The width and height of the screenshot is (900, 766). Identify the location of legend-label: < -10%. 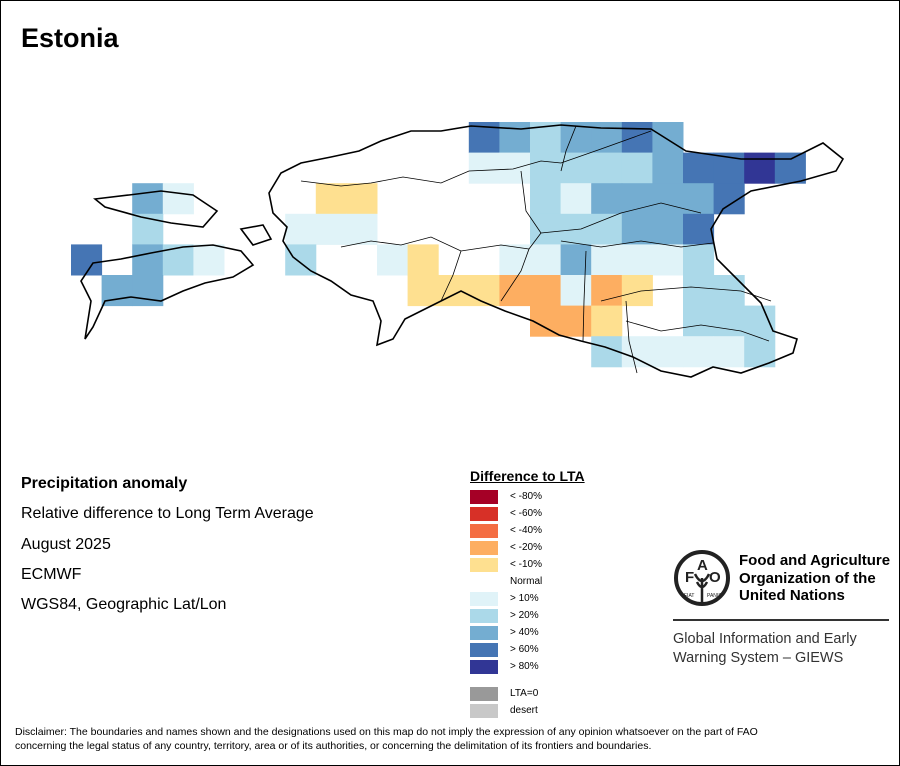
(526, 564).